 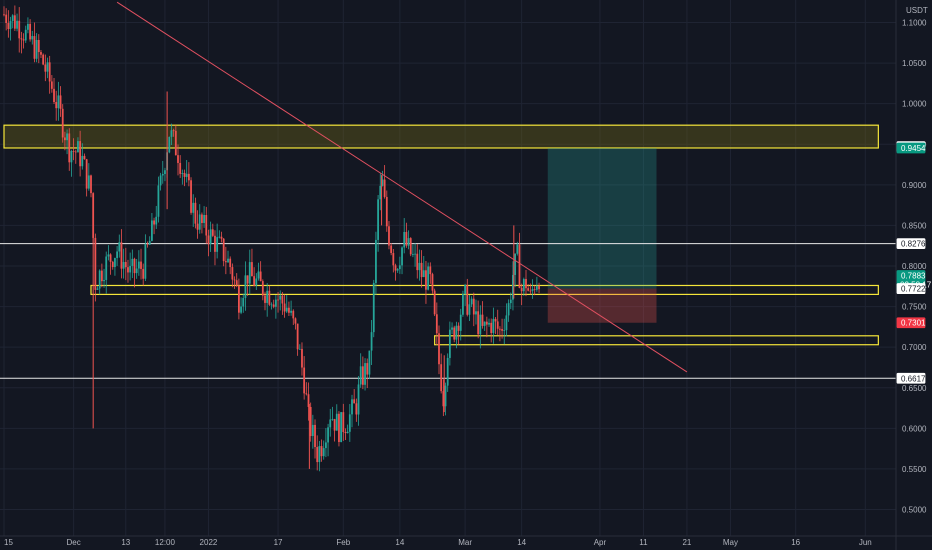 I want to click on time-tick-label: 16, so click(x=795, y=542).